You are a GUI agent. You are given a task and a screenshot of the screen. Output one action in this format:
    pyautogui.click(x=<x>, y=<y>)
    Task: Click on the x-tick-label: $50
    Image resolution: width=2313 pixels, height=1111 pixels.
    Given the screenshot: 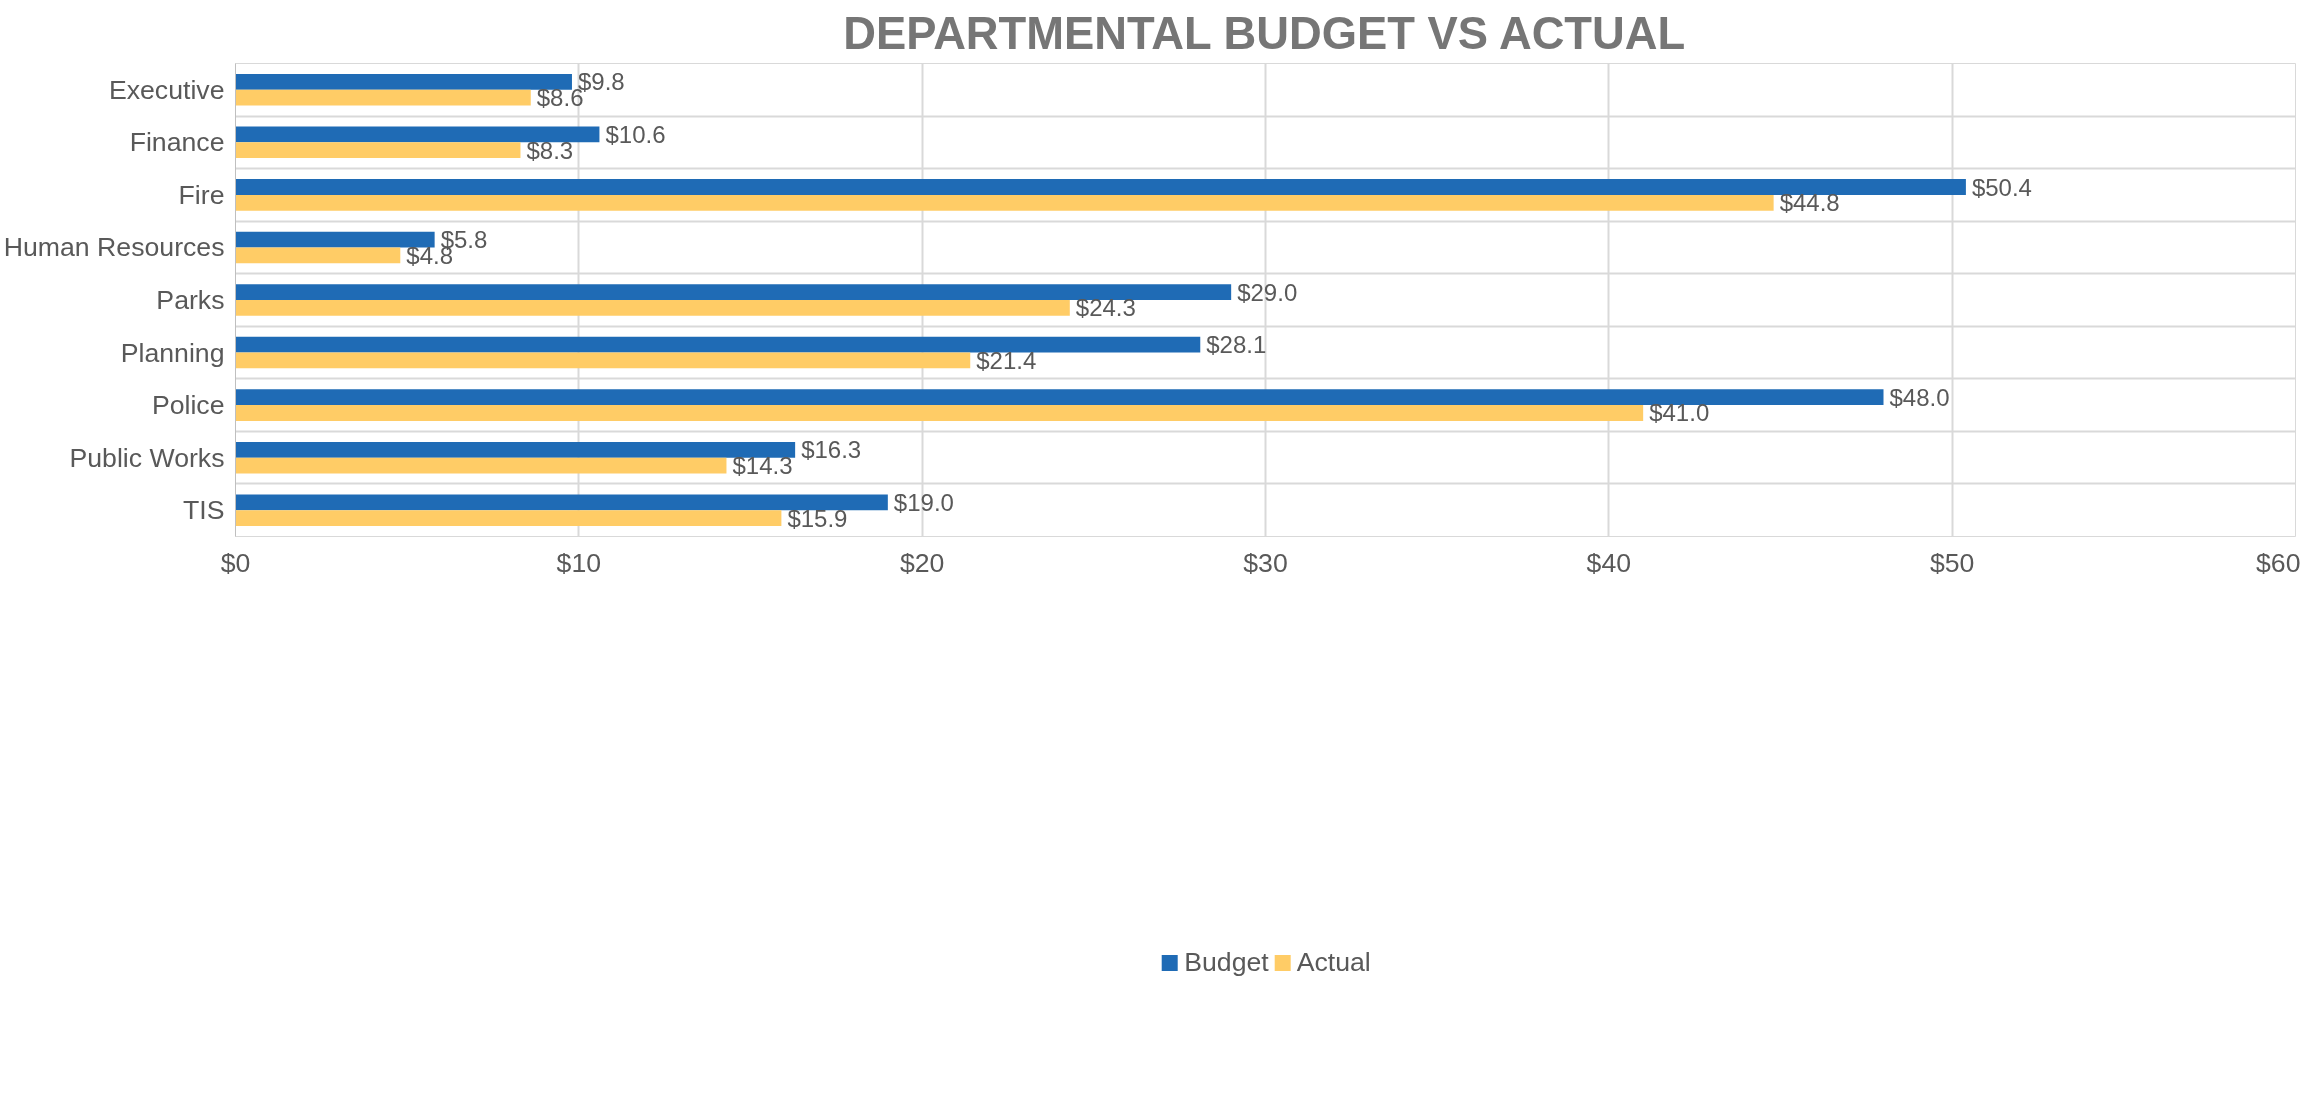 What is the action you would take?
    pyautogui.click(x=1952, y=562)
    